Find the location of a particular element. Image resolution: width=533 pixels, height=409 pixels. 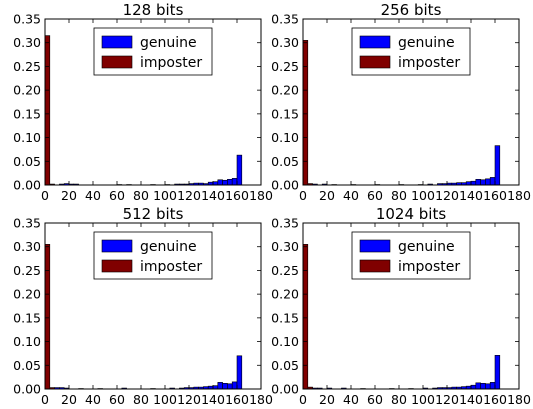

panel-title: 128 bits is located at coordinates (153, 10).